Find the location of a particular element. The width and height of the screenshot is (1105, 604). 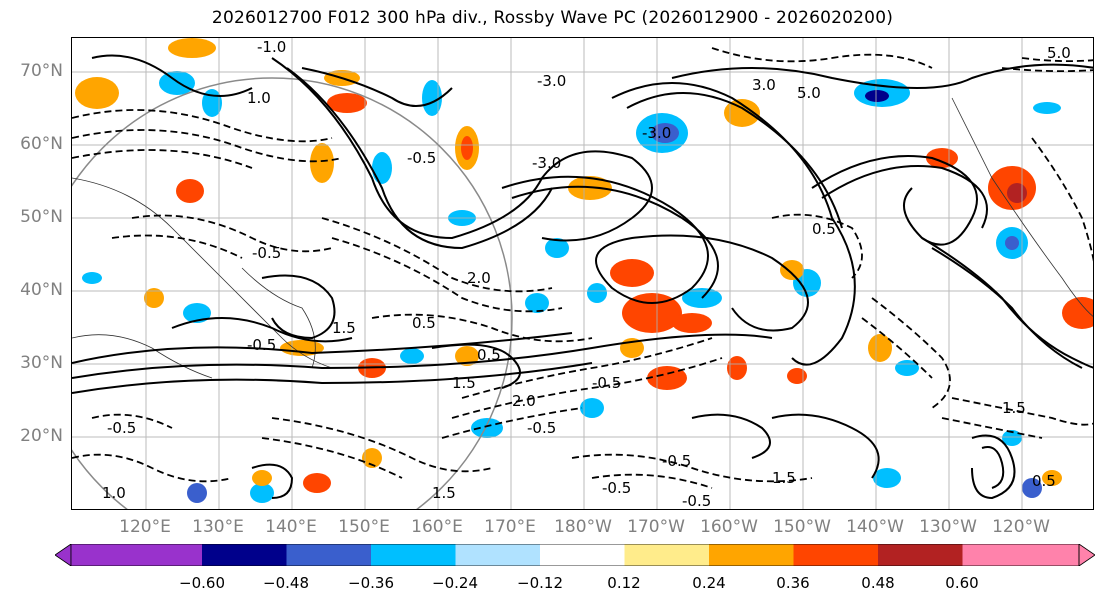

lon-label-170w: 170°W is located at coordinates (656, 527).